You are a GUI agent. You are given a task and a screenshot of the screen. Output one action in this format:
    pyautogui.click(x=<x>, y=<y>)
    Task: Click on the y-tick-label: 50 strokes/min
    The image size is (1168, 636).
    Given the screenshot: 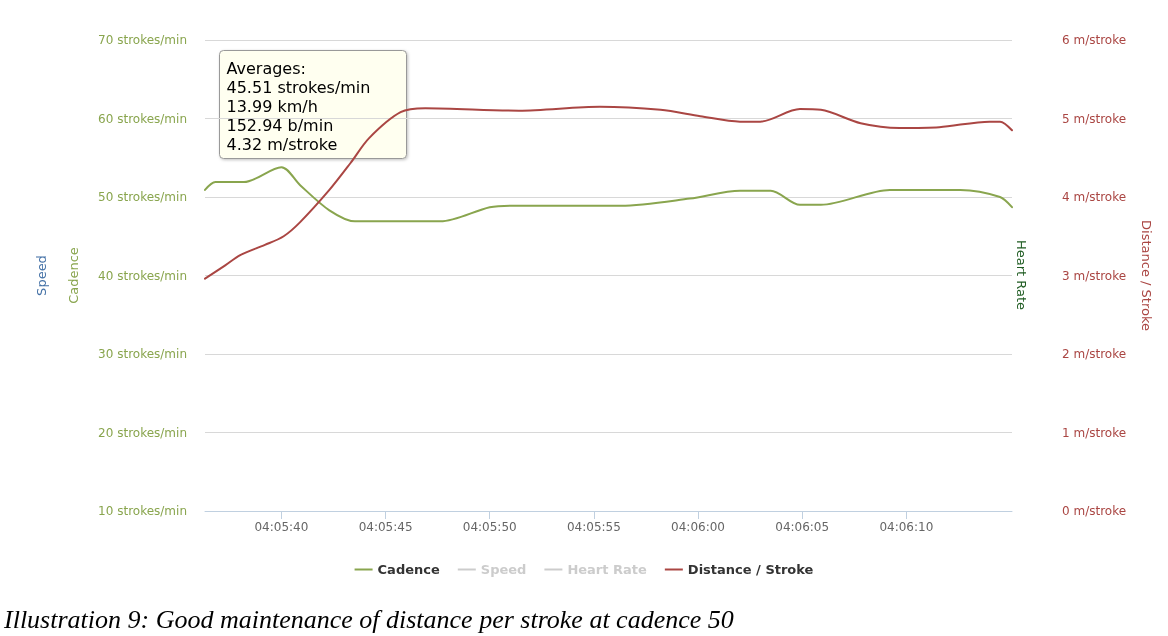 What is the action you would take?
    pyautogui.click(x=142, y=197)
    